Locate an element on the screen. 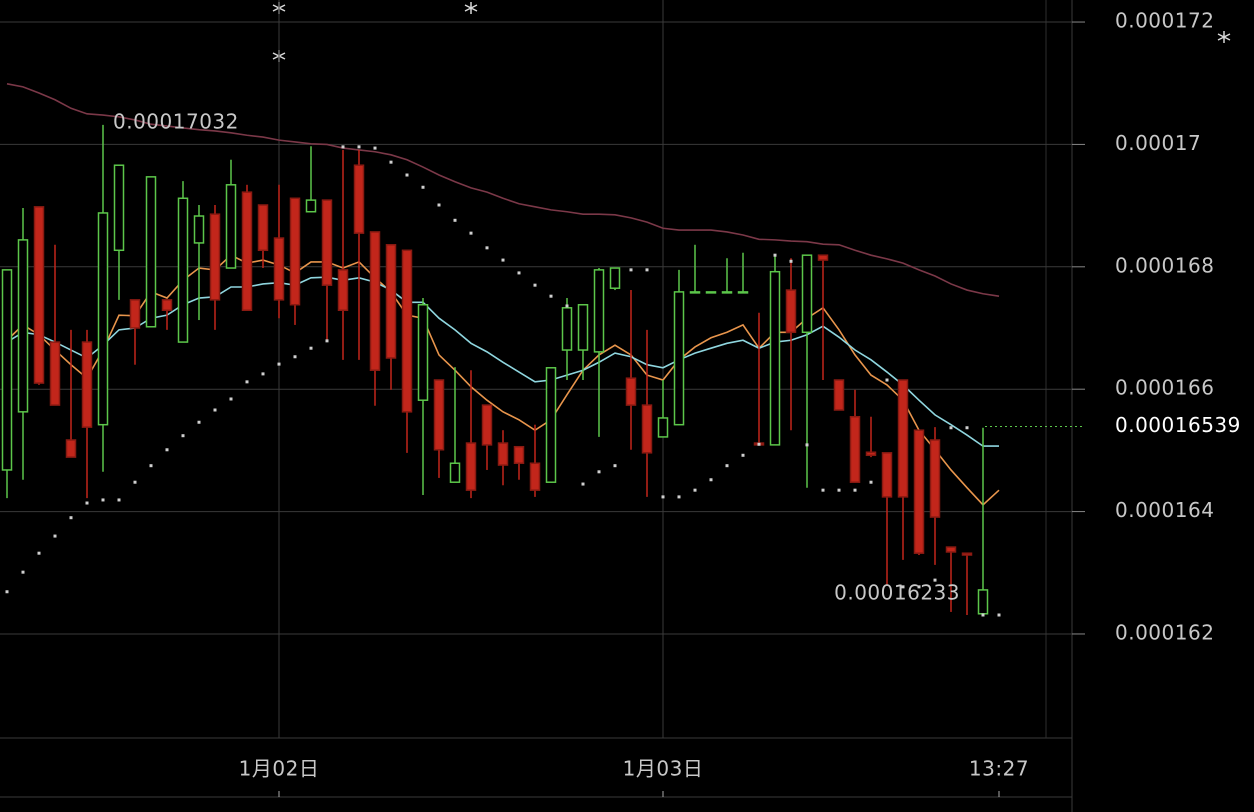 The image size is (1254, 812). y-tick-label: 0.000162 is located at coordinates (1164, 632).